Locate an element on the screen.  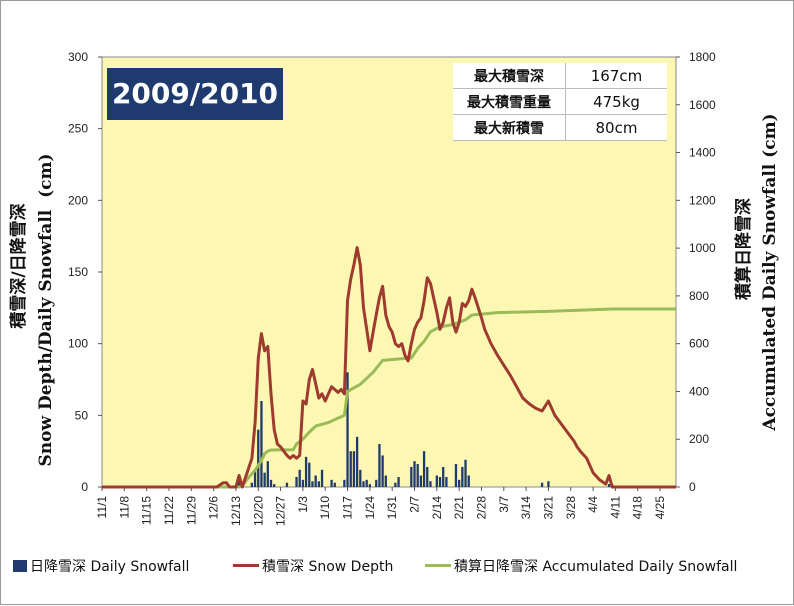
x-tick-label: 3/14 is located at coordinates (526, 508).